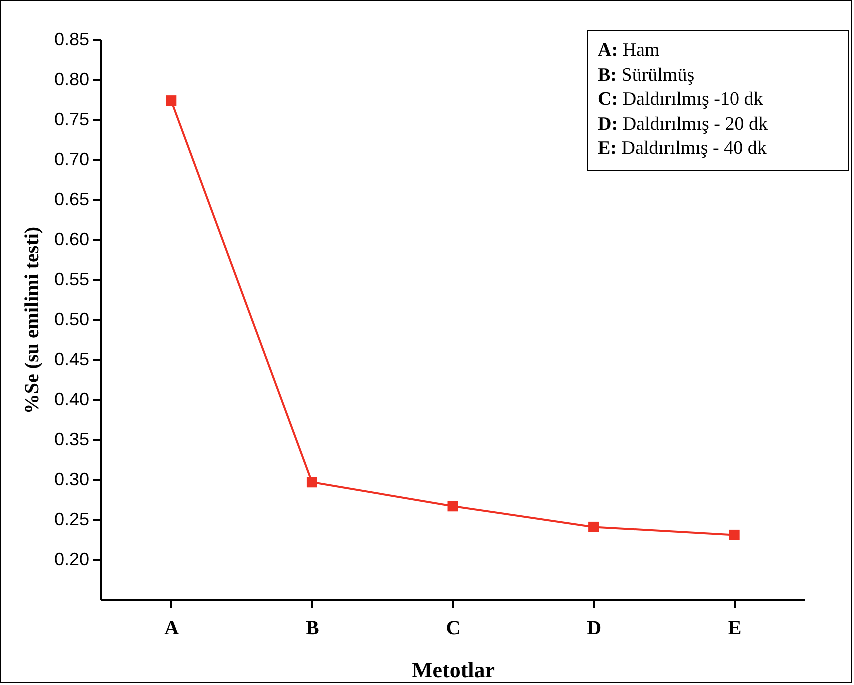 The image size is (854, 685). What do you see at coordinates (594, 629) in the screenshot?
I see `x-tick-label: D` at bounding box center [594, 629].